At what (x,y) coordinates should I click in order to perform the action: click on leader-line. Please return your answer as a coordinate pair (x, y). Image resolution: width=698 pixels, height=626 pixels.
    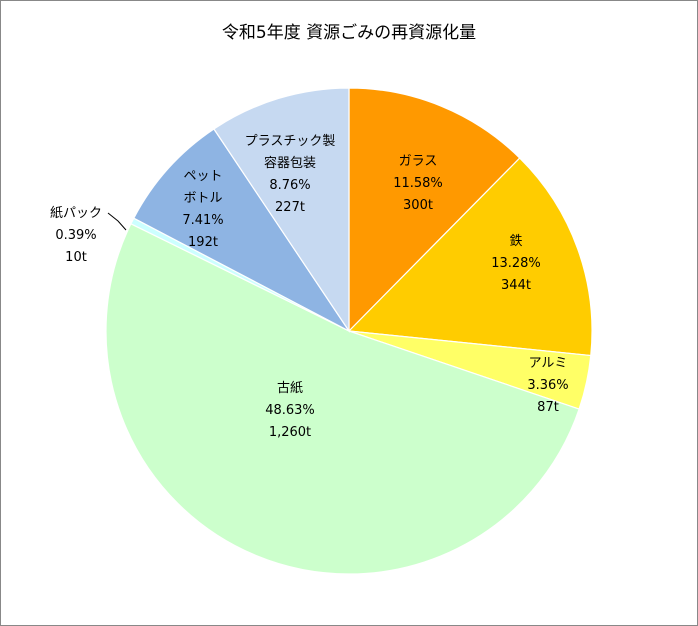
    Looking at the image, I should click on (117, 221).